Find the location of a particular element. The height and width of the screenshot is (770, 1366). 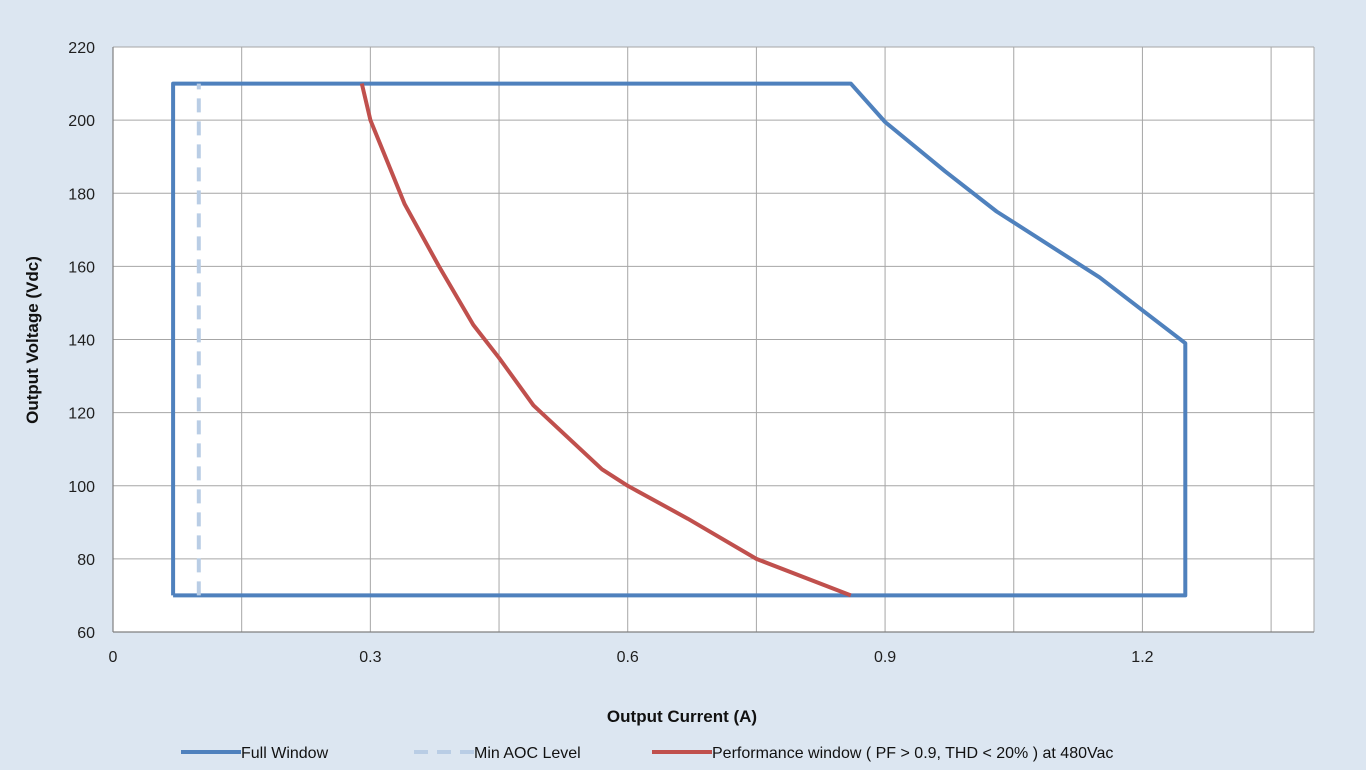

y-tick-label: 100 is located at coordinates (81, 487).